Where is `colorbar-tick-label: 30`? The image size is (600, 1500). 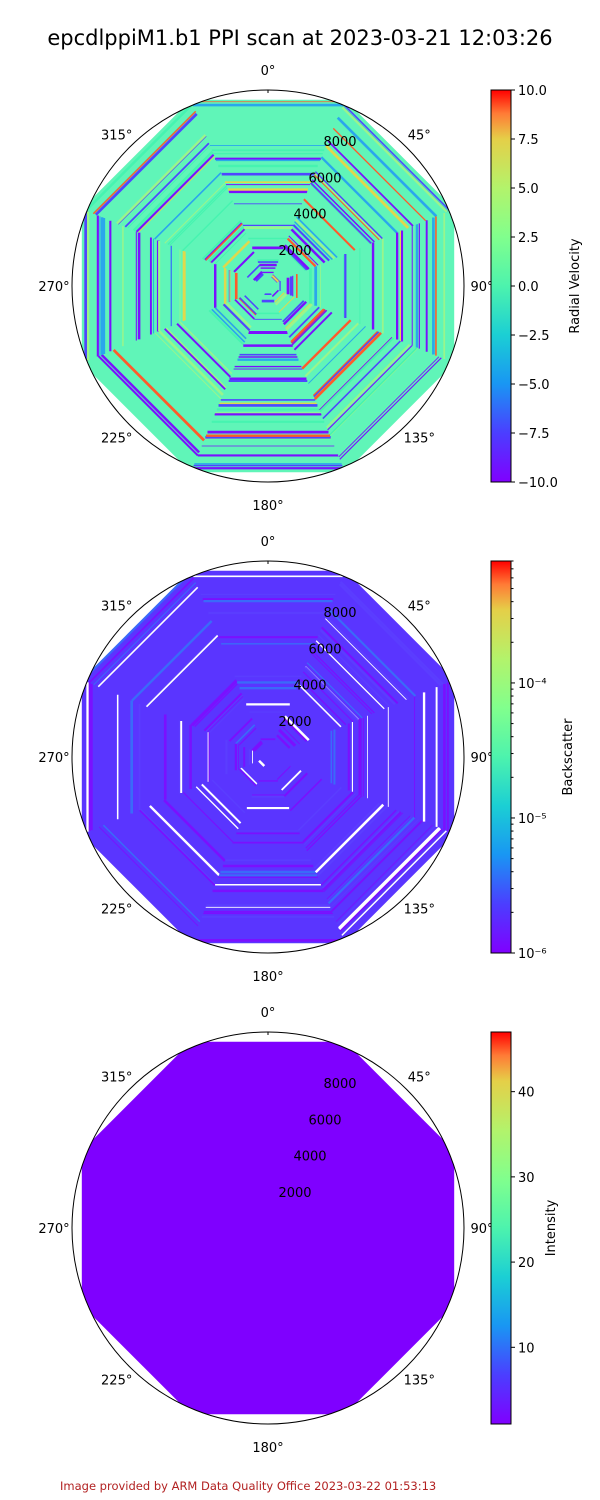
colorbar-tick-label: 30 is located at coordinates (526, 1178).